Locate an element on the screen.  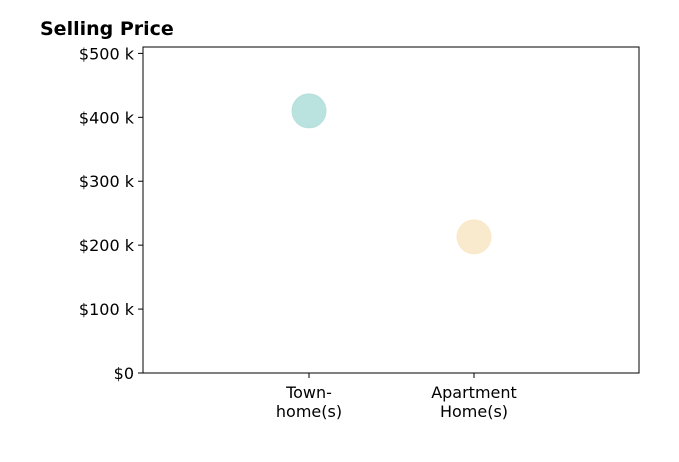
y-tick-label: $500 k is located at coordinates (107, 53).